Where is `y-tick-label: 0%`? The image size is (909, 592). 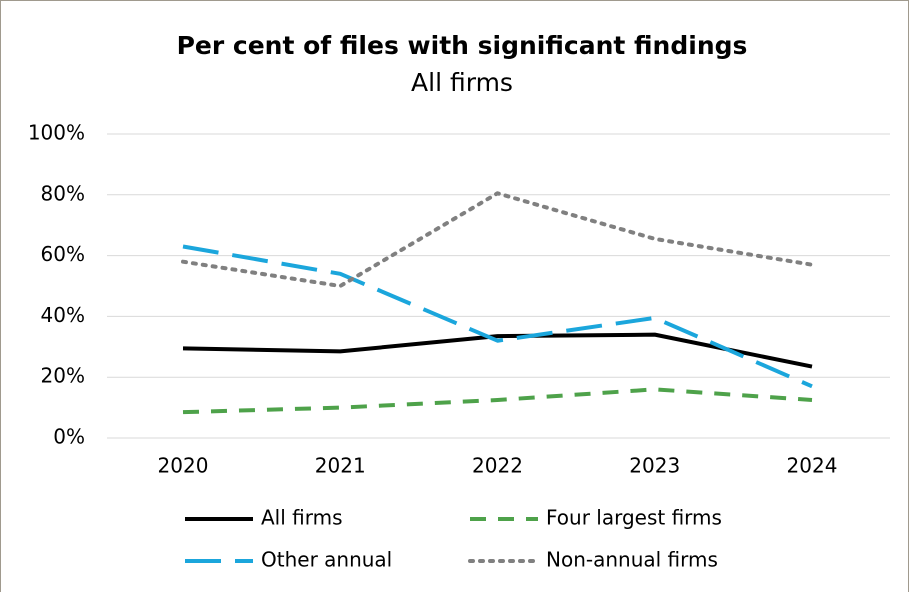
y-tick-label: 0% is located at coordinates (69, 437).